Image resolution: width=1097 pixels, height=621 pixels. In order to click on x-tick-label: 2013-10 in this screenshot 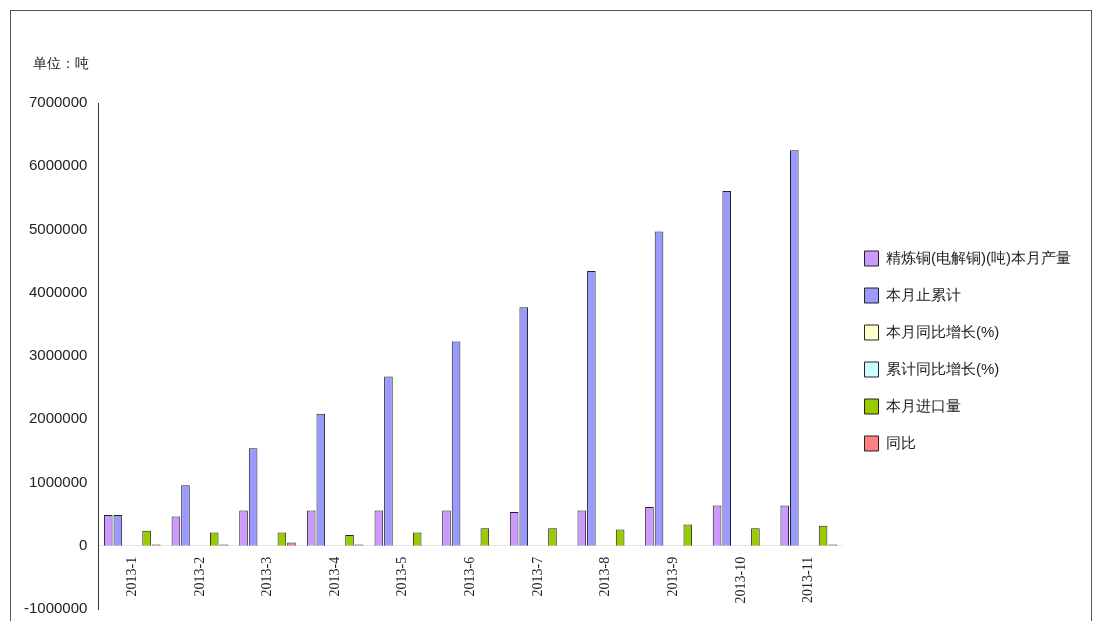, I will do `click(740, 580)`.